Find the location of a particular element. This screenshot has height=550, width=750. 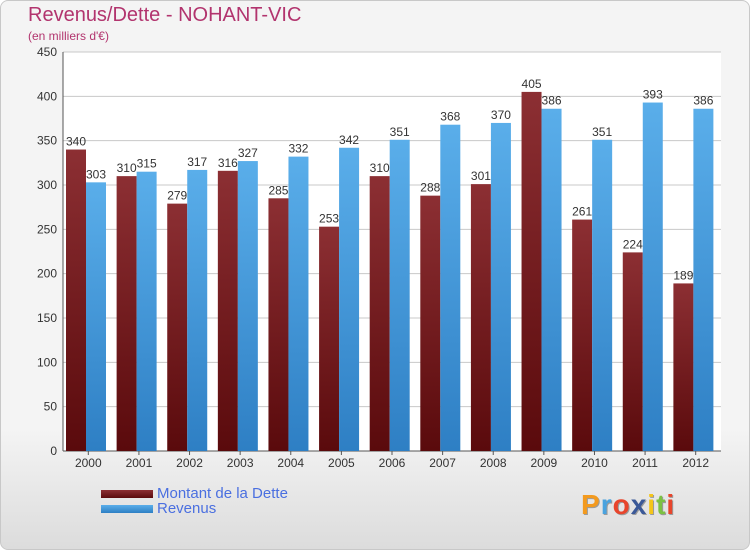

data-label-revenus: 332 is located at coordinates (298, 149).